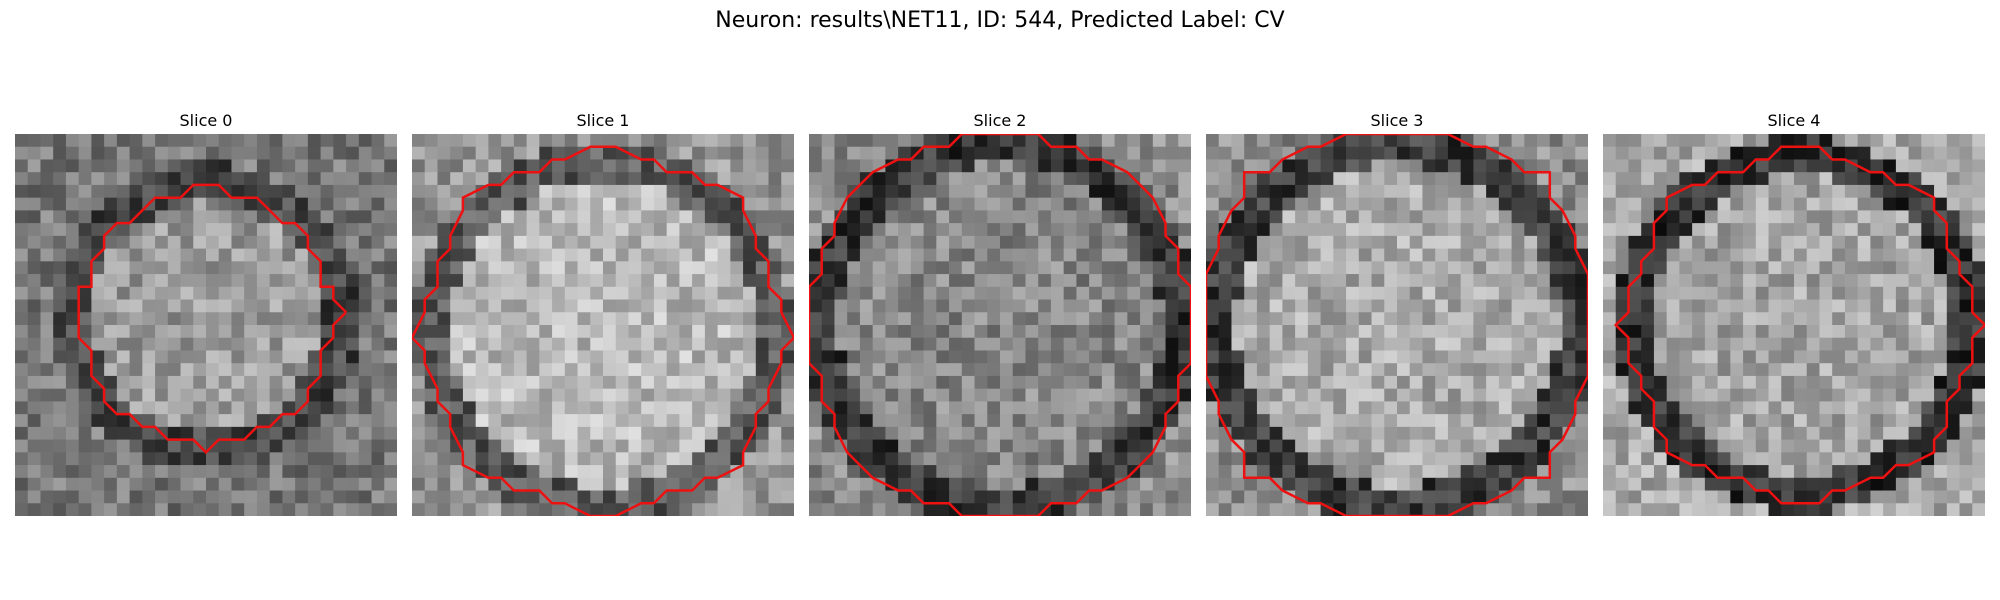 This screenshot has width=2000, height=600. I want to click on slice-title-0: Slice 0, so click(206, 120).